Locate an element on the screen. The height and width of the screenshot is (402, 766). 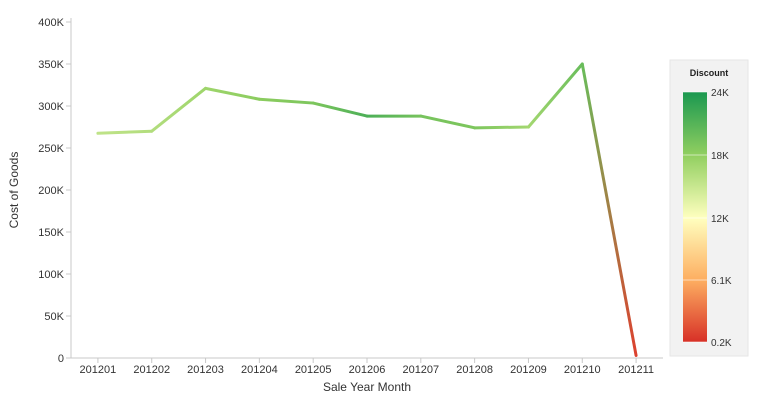
x-tick-label: 201202 is located at coordinates (151, 370).